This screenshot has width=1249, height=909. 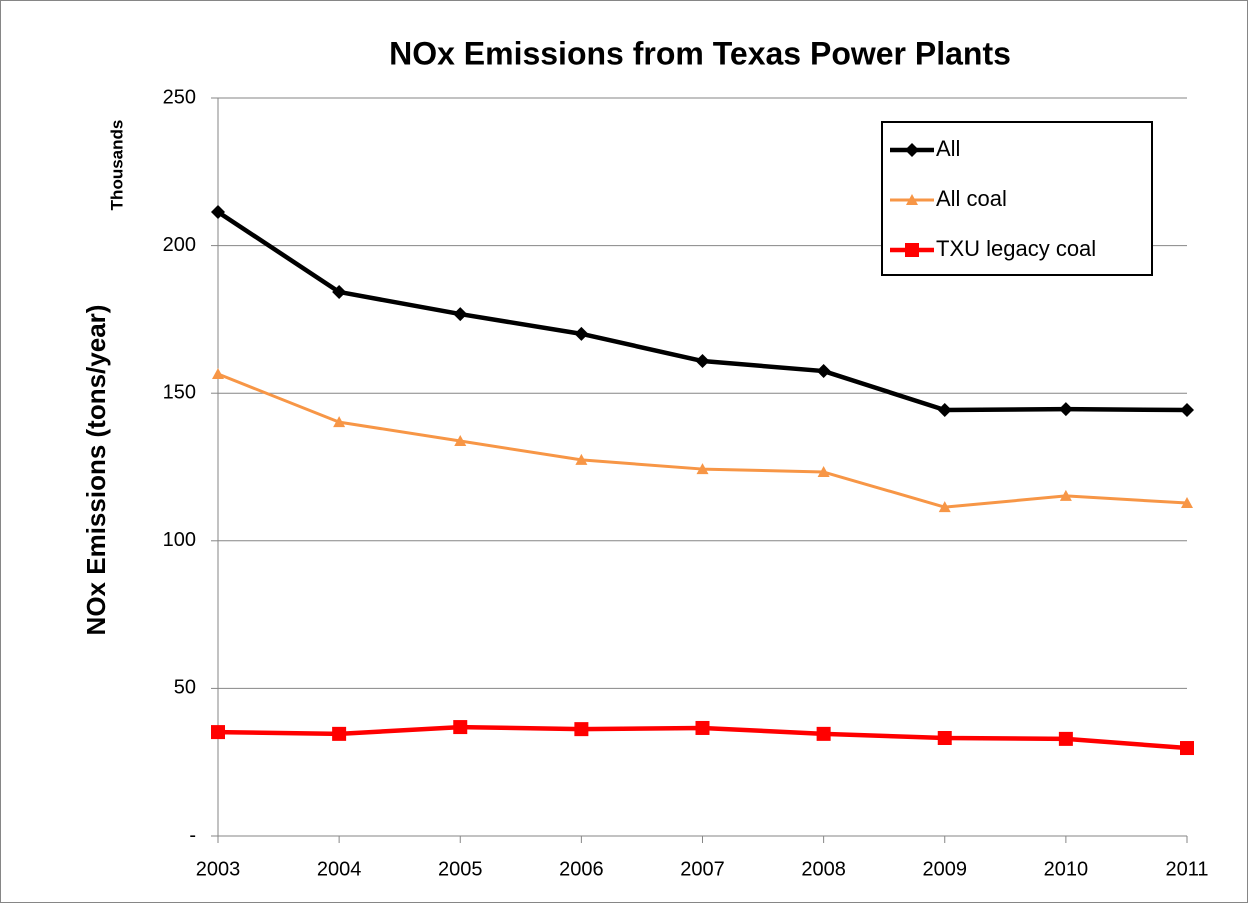 What do you see at coordinates (971, 198) in the screenshot?
I see `legend-label: All coal` at bounding box center [971, 198].